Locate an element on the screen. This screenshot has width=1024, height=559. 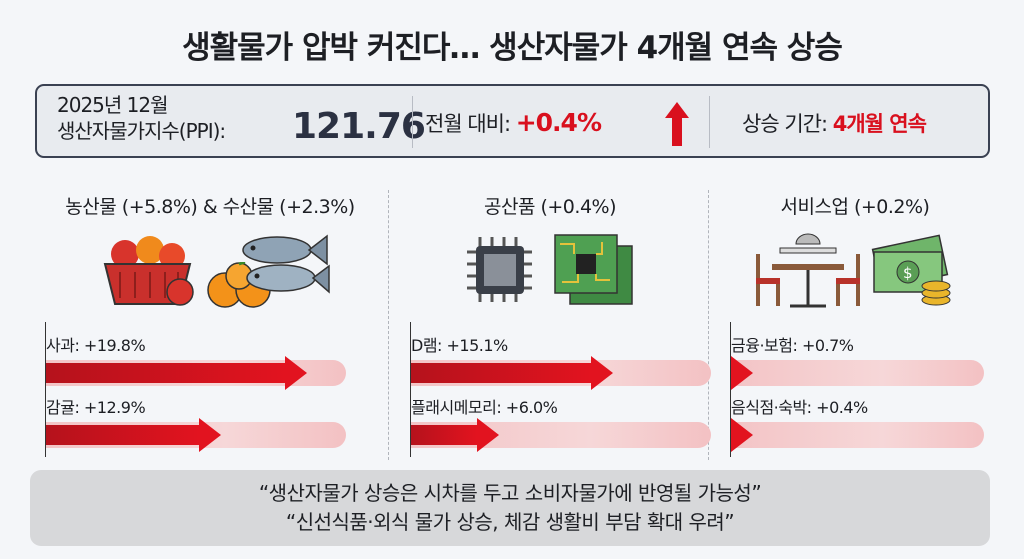
streak-block: 상승 기간: 4개월 연속 is located at coordinates (834, 123).